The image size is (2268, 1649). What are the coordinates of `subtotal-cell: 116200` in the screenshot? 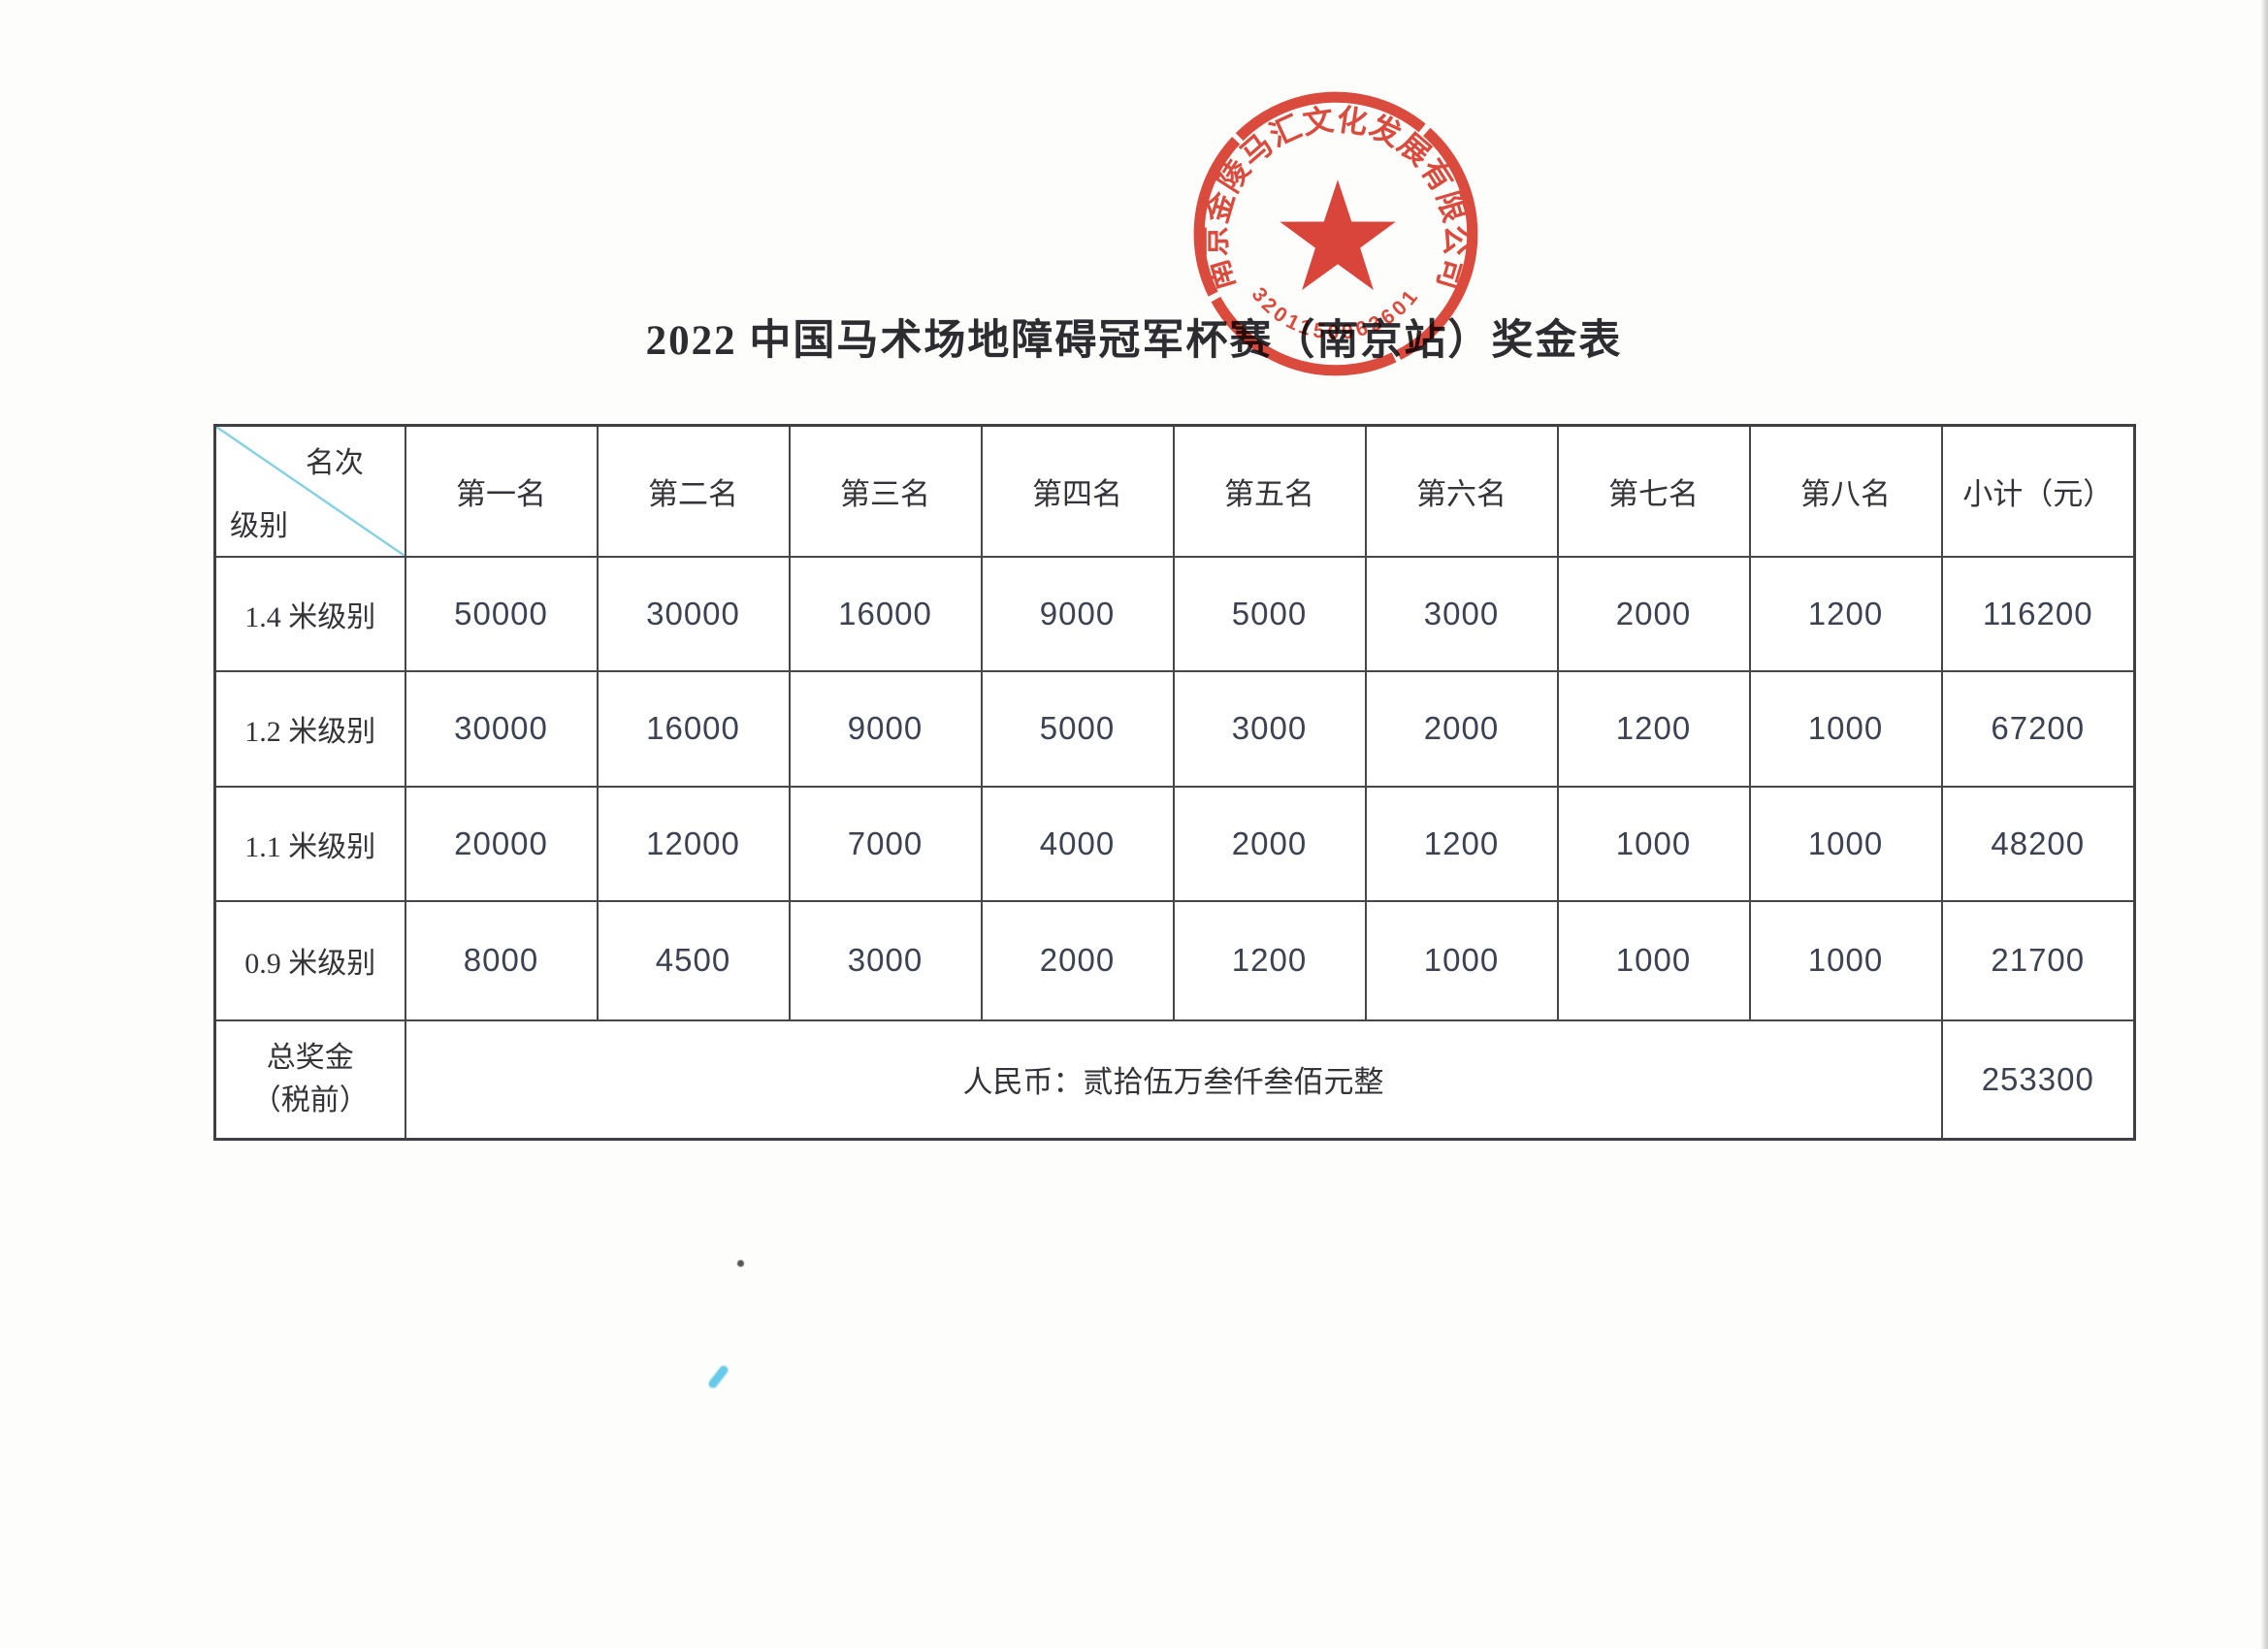 It's located at (2038, 613).